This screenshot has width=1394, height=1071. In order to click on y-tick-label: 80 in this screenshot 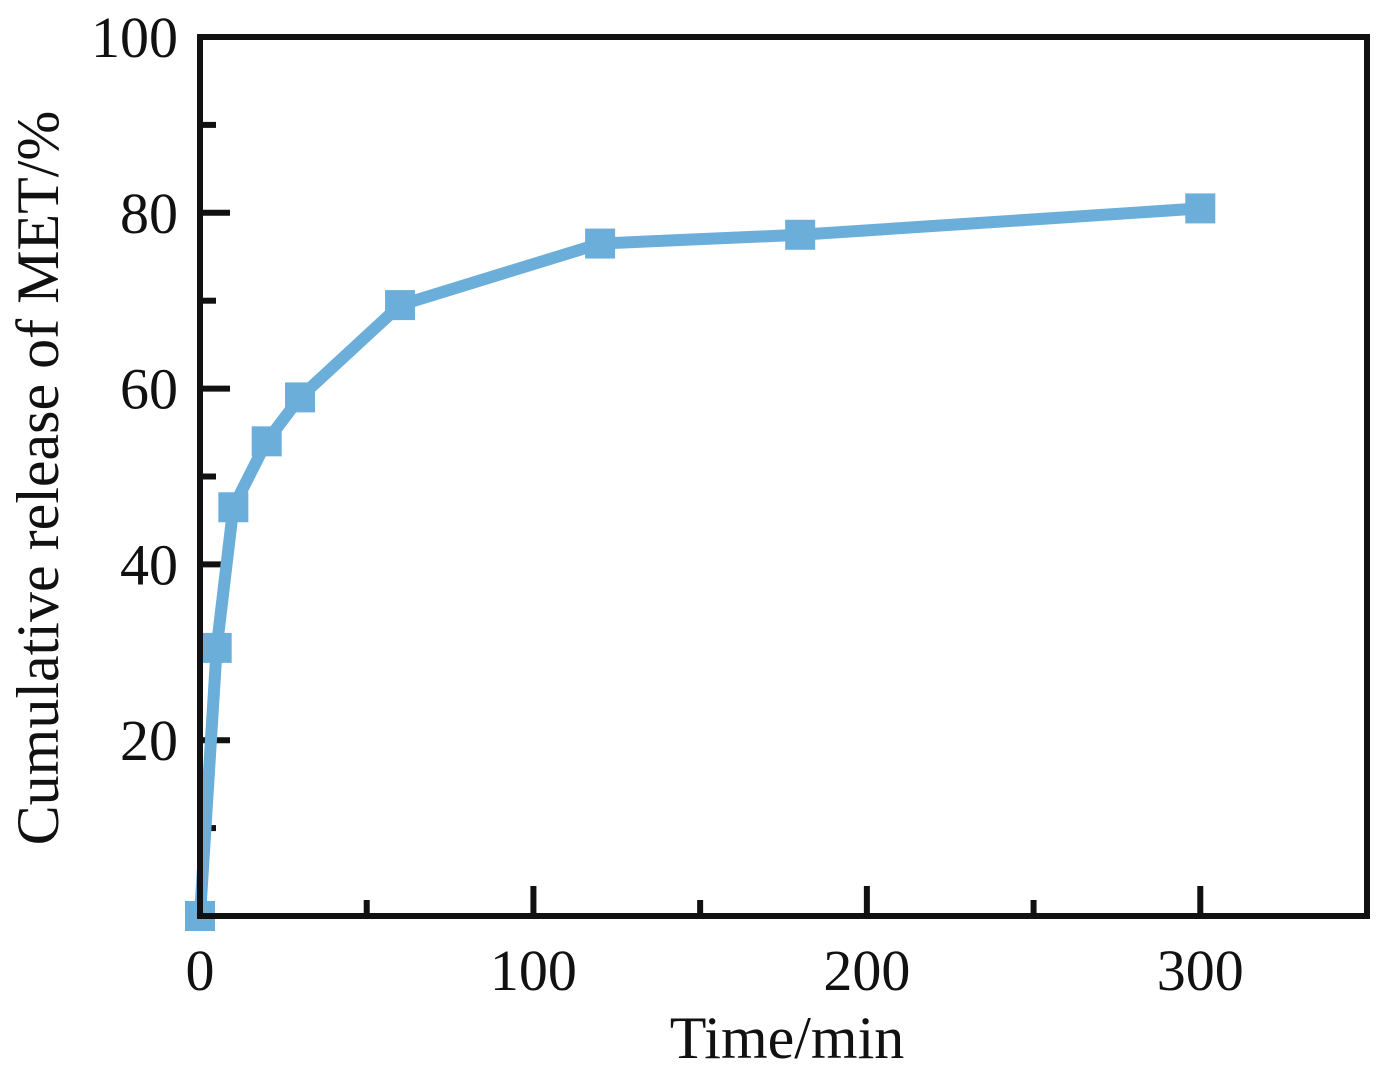, I will do `click(149, 213)`.